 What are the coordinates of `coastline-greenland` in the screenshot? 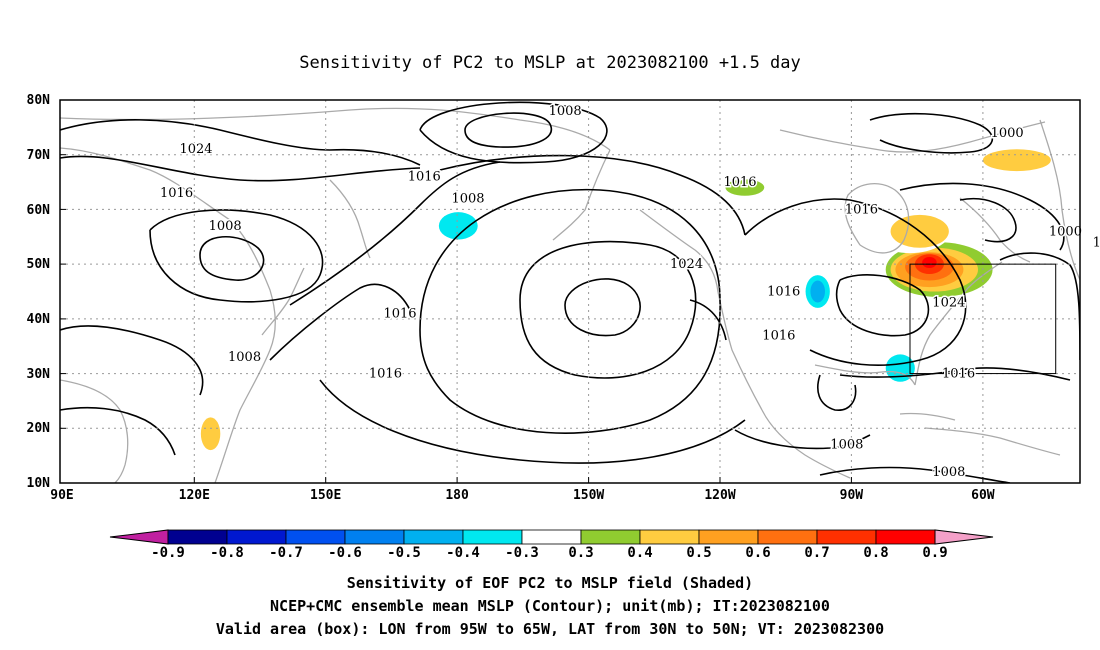 It's located at (1059, 200).